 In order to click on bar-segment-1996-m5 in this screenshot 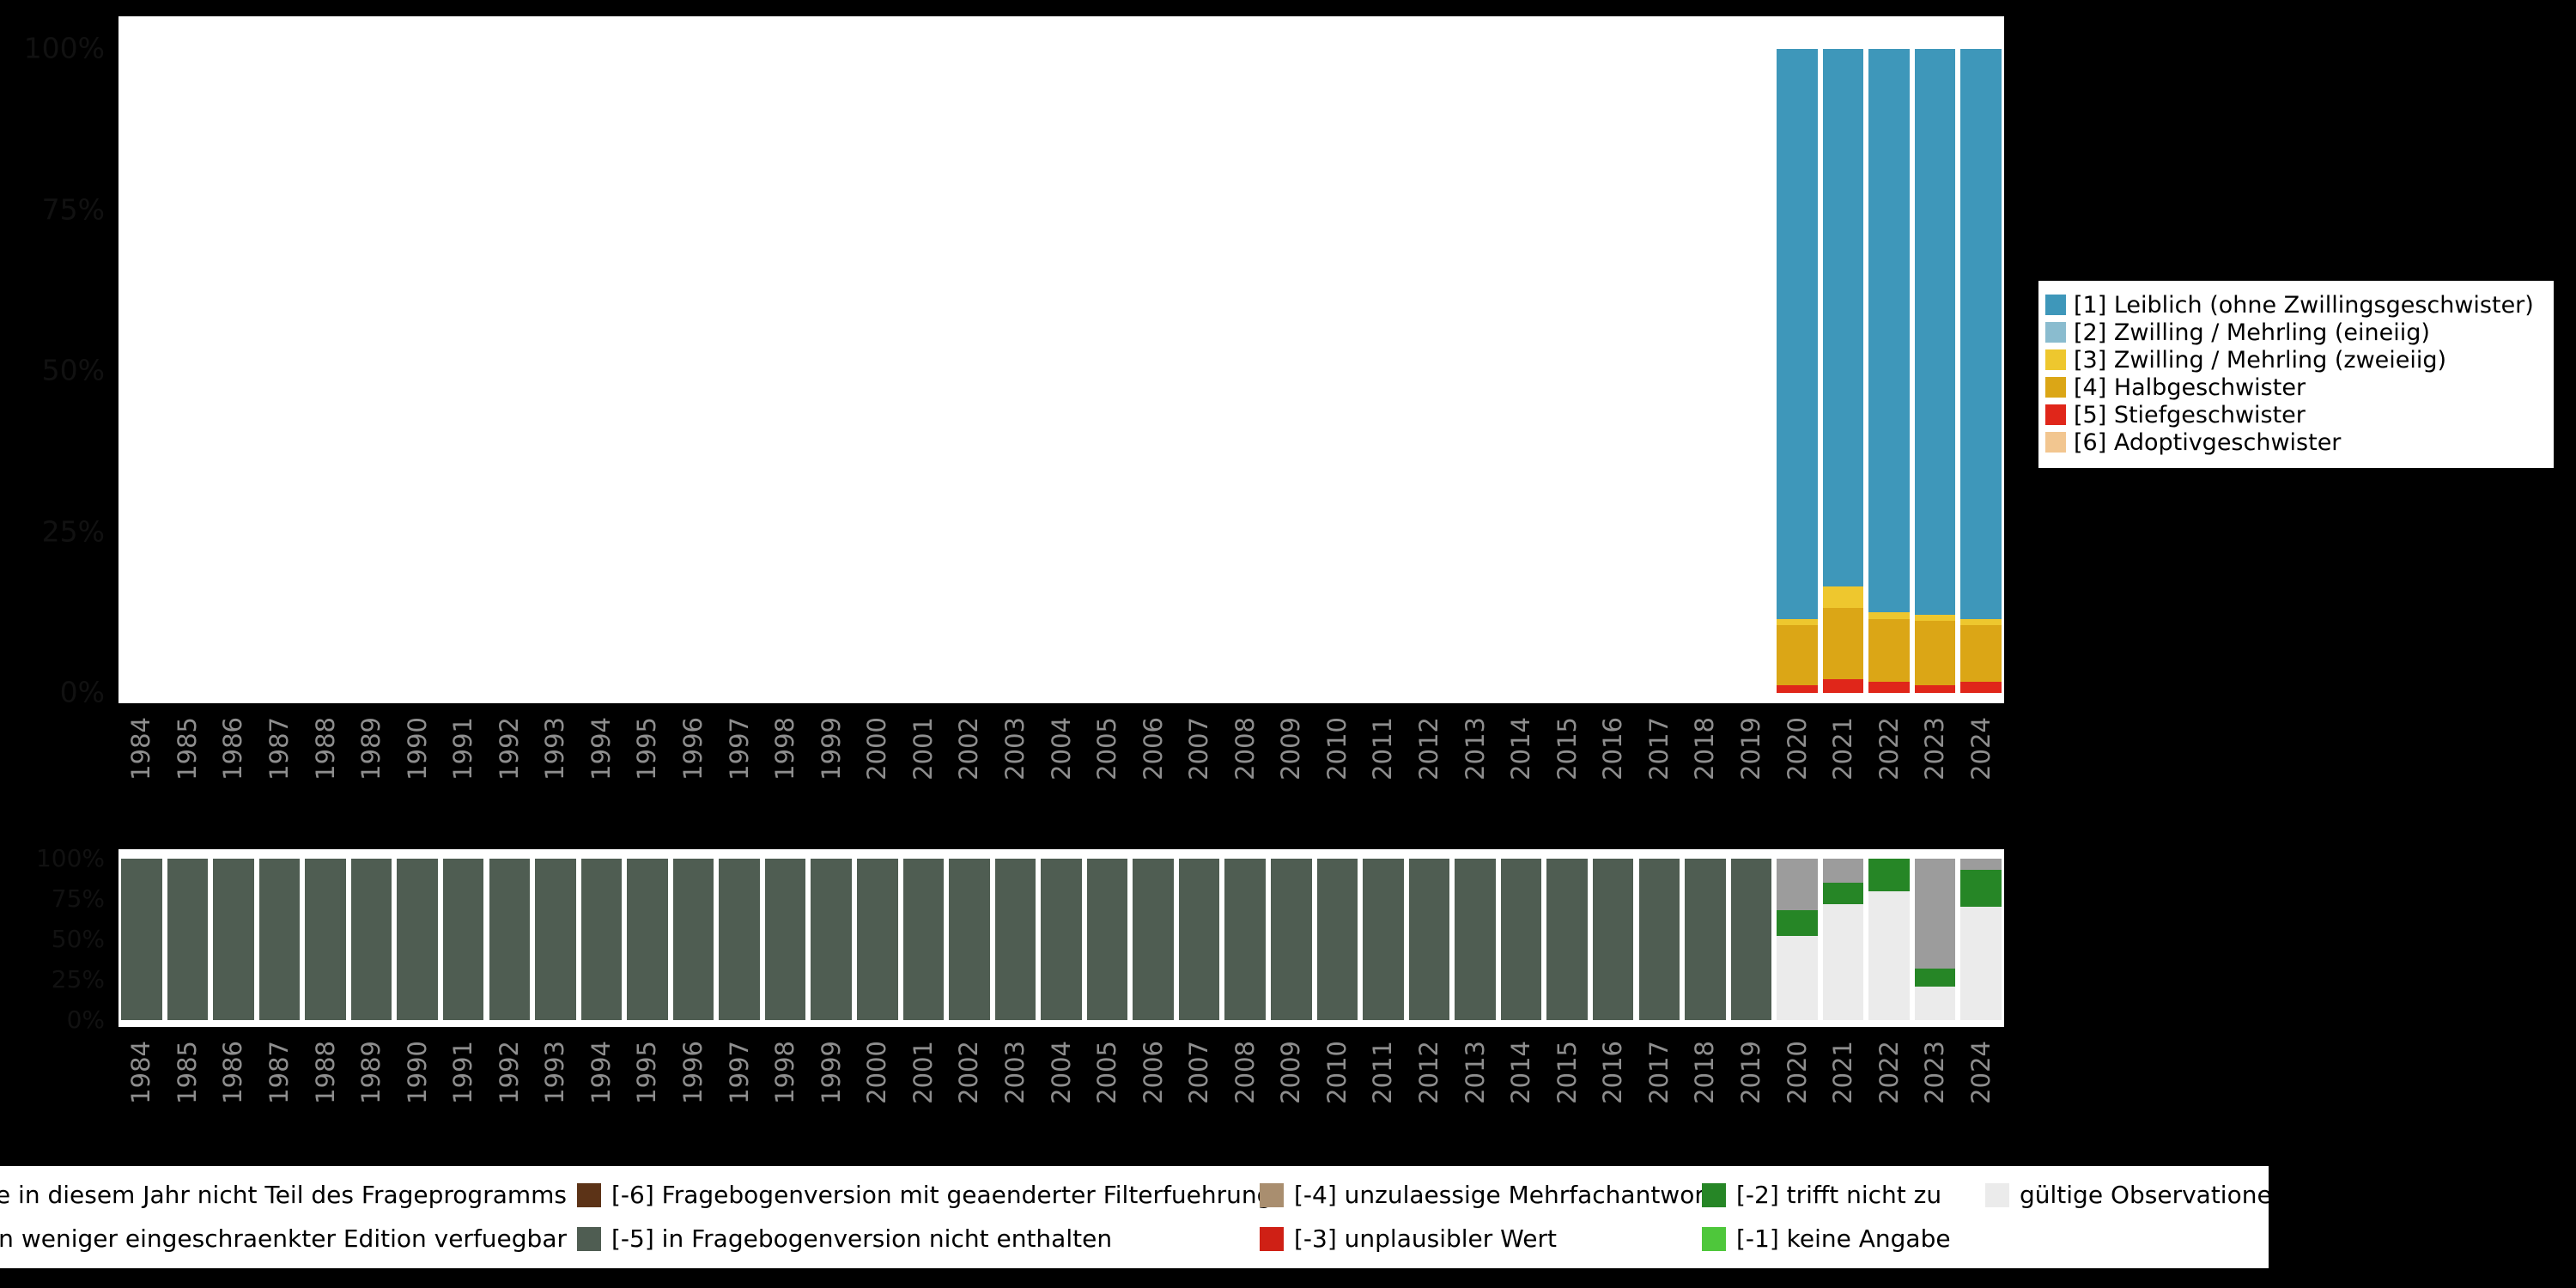, I will do `click(693, 940)`.